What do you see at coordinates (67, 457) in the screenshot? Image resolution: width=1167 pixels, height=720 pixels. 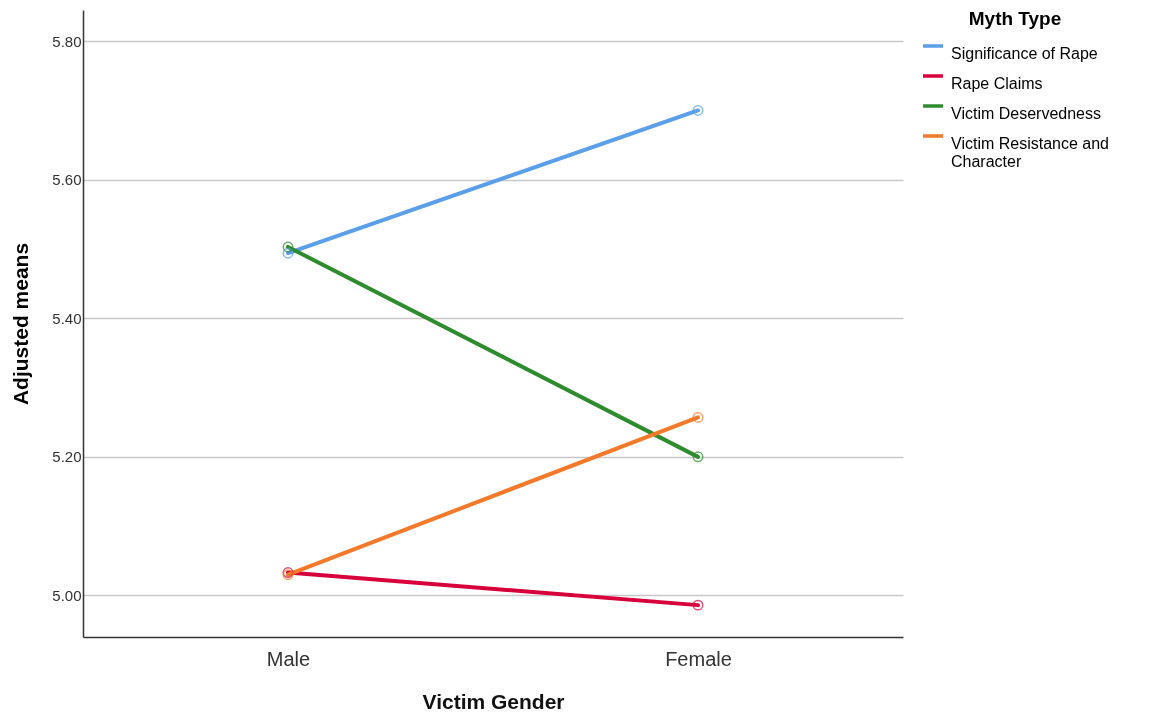 I see `y-tick-label: 5.20` at bounding box center [67, 457].